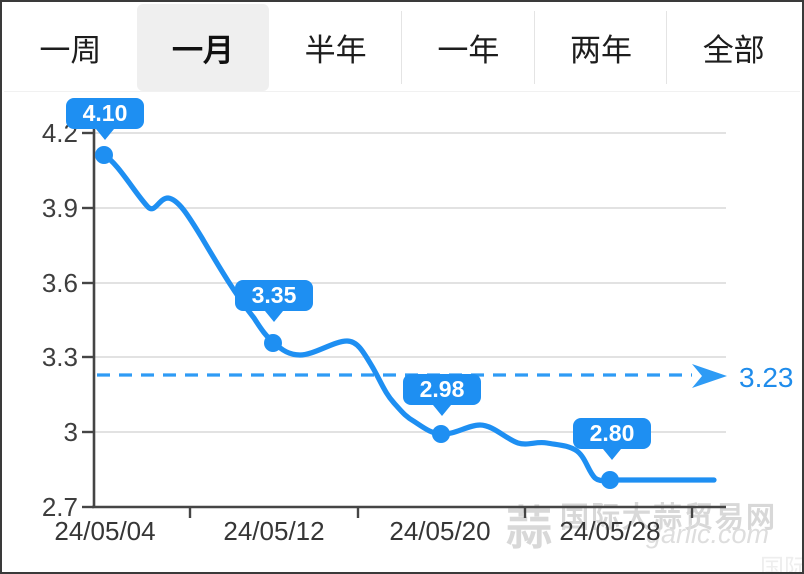 The image size is (804, 574). Describe the element at coordinates (442, 389) in the screenshot. I see `value-bubble-2-98: 2.98` at that location.